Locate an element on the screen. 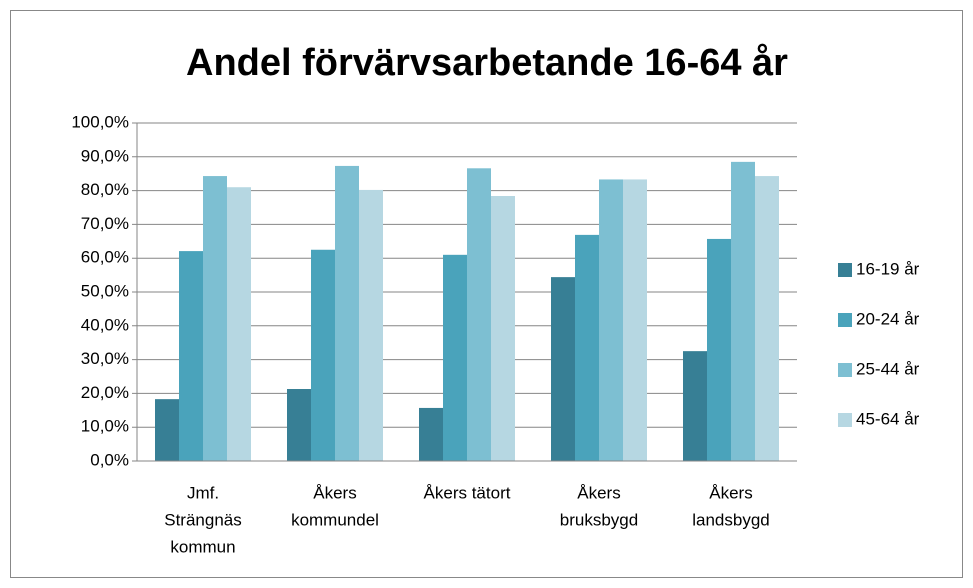 The image size is (973, 588). y-tick-label: 40,0% is located at coordinates (105, 324).